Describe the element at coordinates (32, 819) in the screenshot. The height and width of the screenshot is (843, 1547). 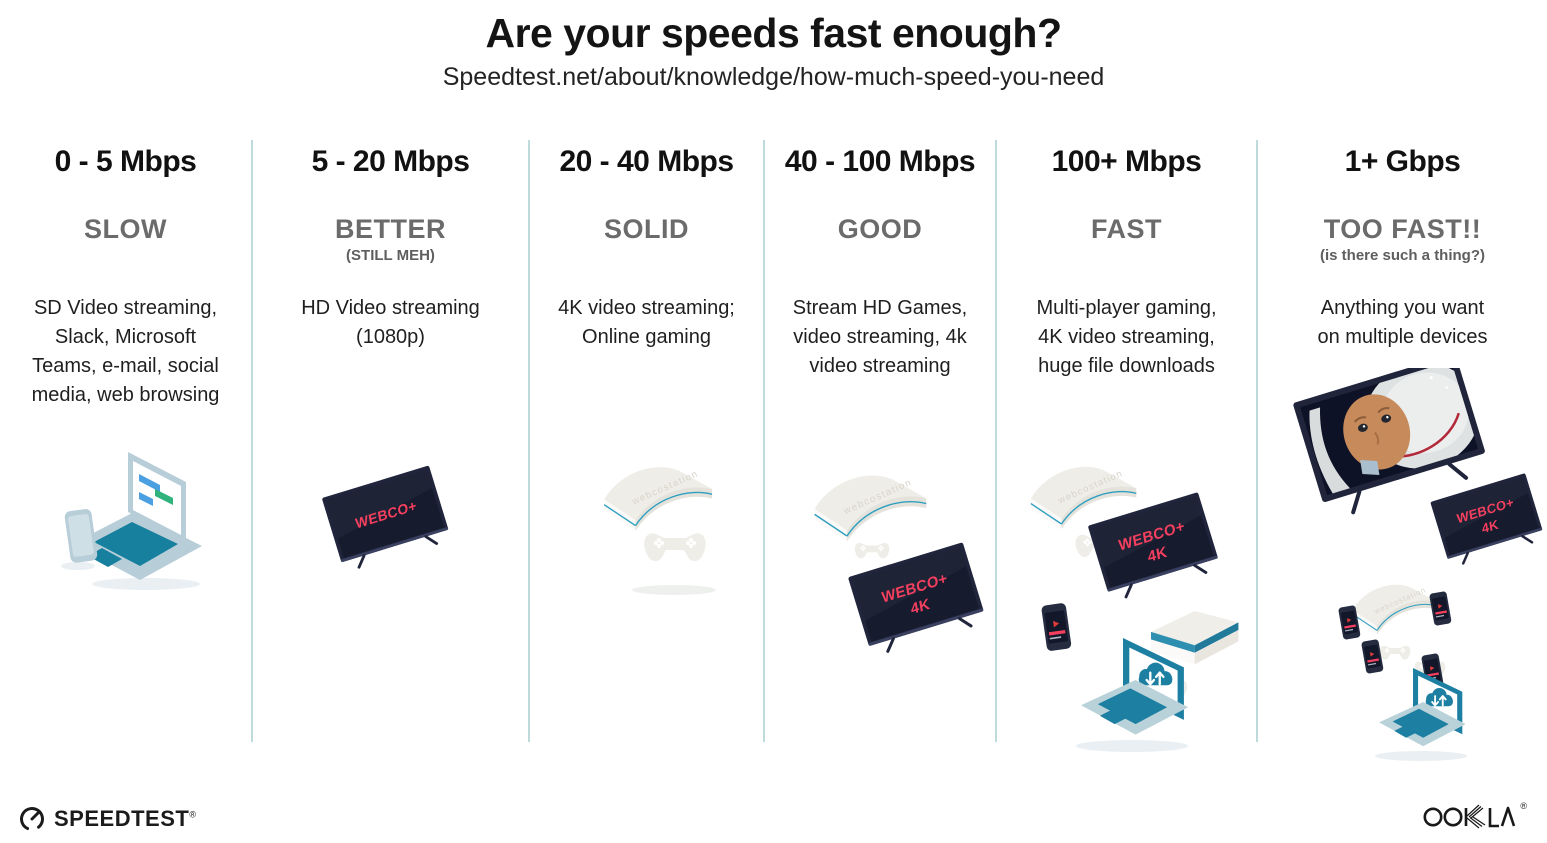
I see `gauge-icon` at that location.